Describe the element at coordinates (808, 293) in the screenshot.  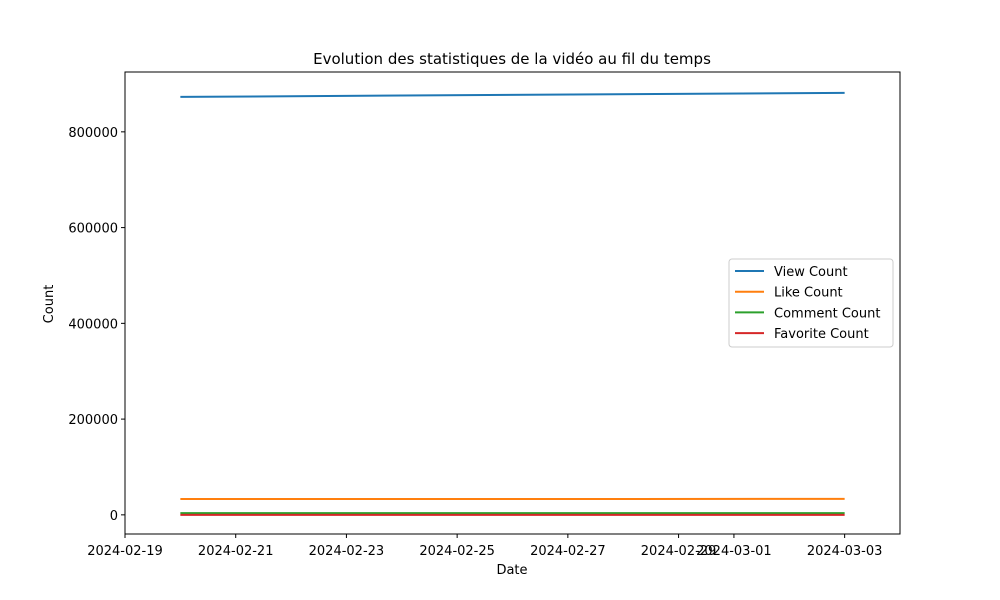
I see `legend-label: Like Count` at that location.